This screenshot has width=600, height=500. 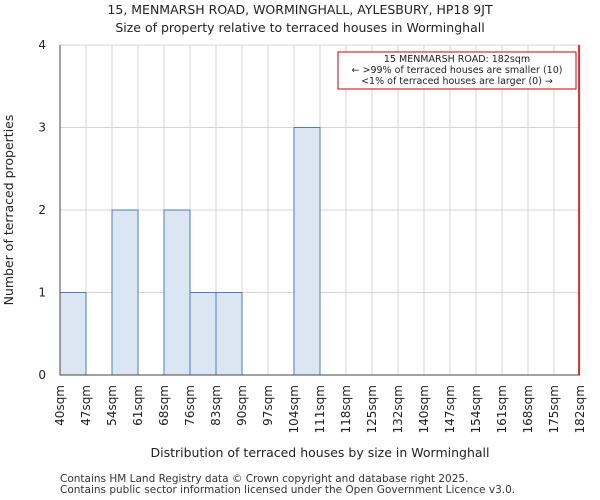 I want to click on annotation-box, so click(x=457, y=70).